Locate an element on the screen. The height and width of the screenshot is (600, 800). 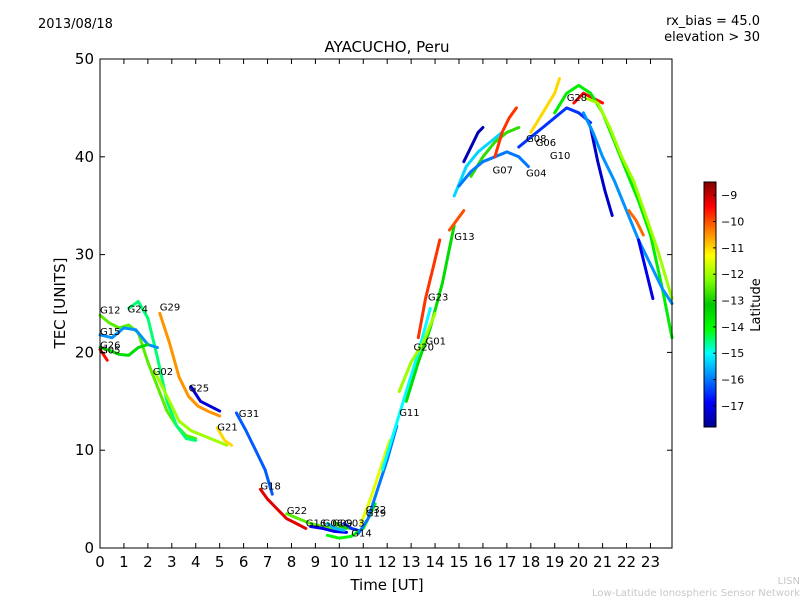
series-line-g34 is located at coordinates (629, 198).